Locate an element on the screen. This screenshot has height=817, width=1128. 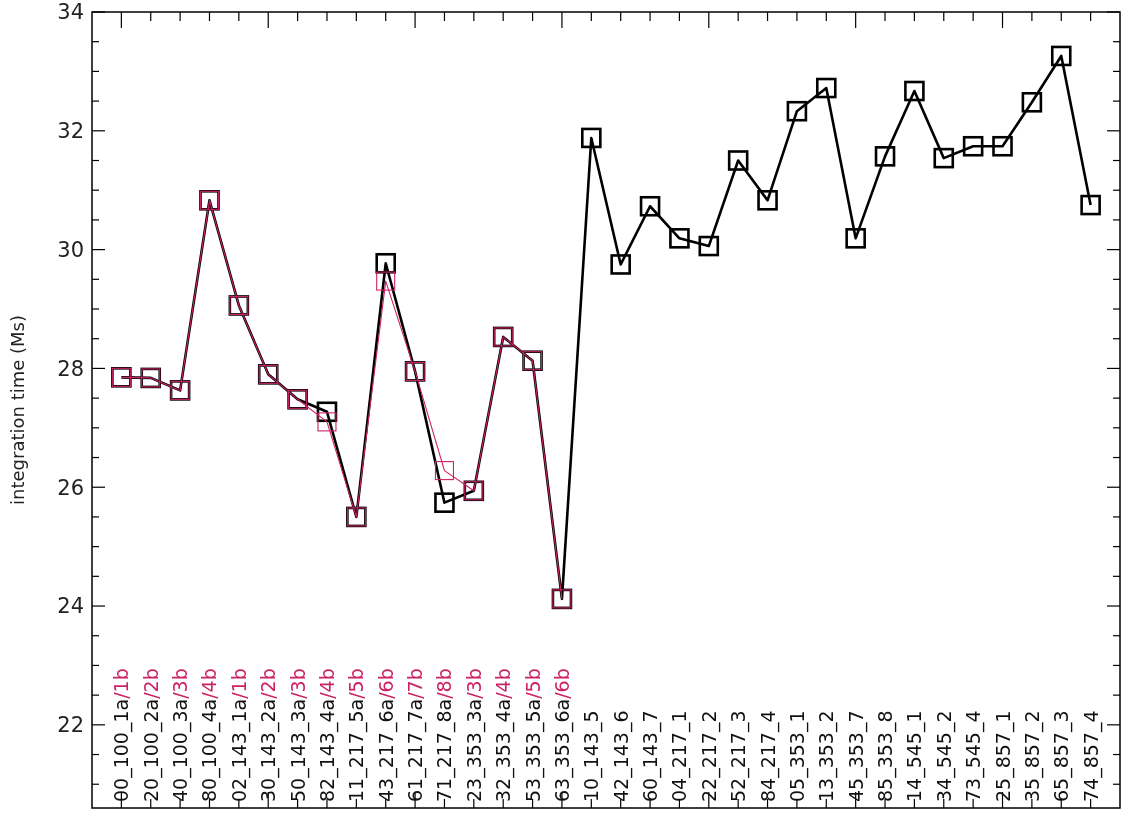
x-tick-label: 04_217_1 is located at coordinates (680, 756).